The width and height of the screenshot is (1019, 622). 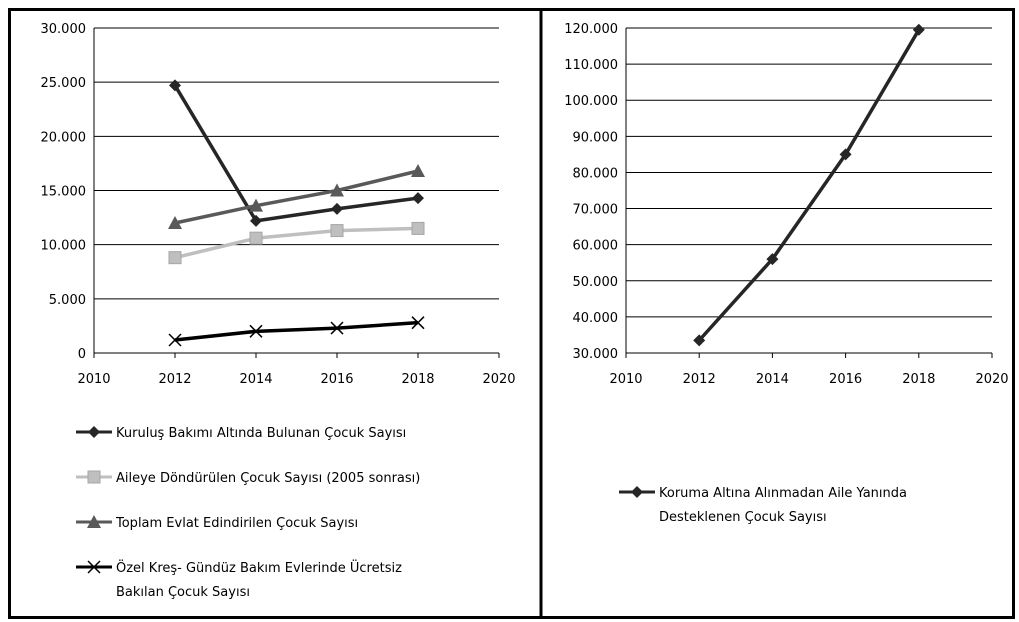 I want to click on y-tick-label: 80.000, so click(x=596, y=173).